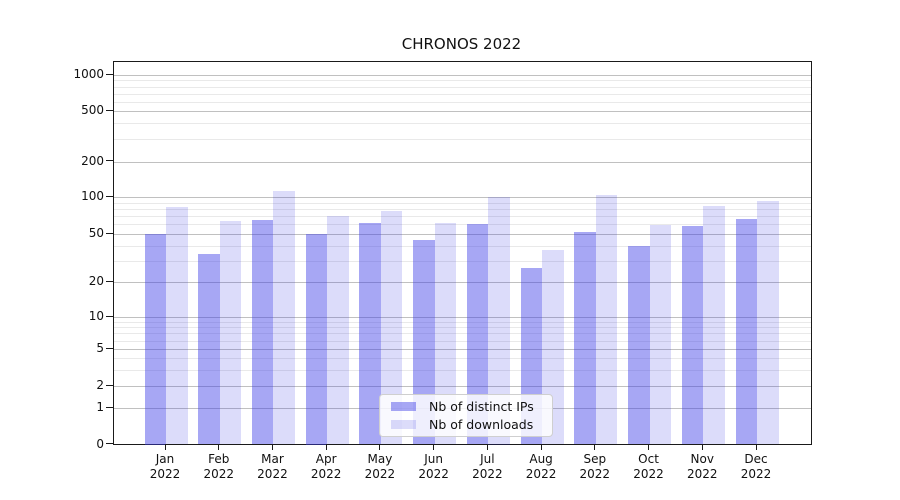  I want to click on legend-item-downloads: Nb of downloads, so click(466, 424).